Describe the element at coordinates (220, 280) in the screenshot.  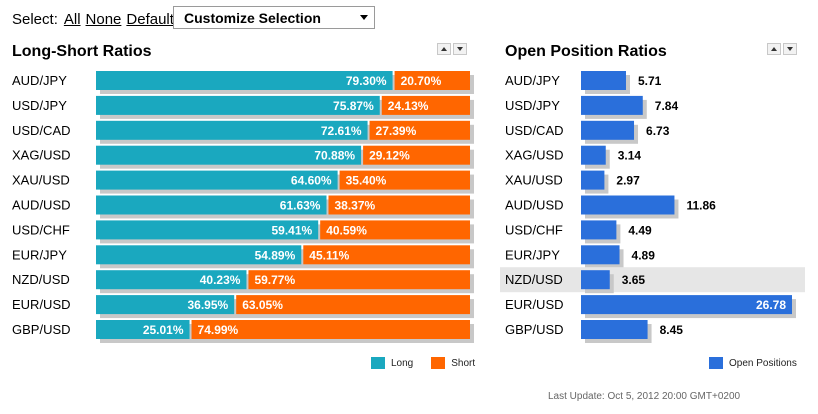
I see `long-value-label: 40.23%` at that location.